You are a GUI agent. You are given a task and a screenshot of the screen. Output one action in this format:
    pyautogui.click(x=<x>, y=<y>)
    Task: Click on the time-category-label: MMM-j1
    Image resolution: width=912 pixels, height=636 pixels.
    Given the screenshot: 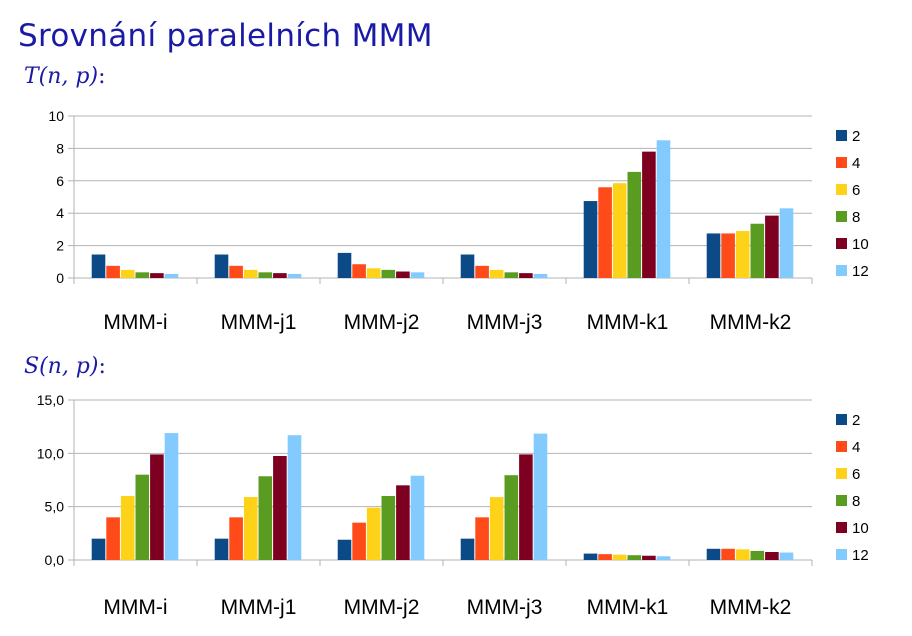 What is the action you would take?
    pyautogui.click(x=259, y=322)
    